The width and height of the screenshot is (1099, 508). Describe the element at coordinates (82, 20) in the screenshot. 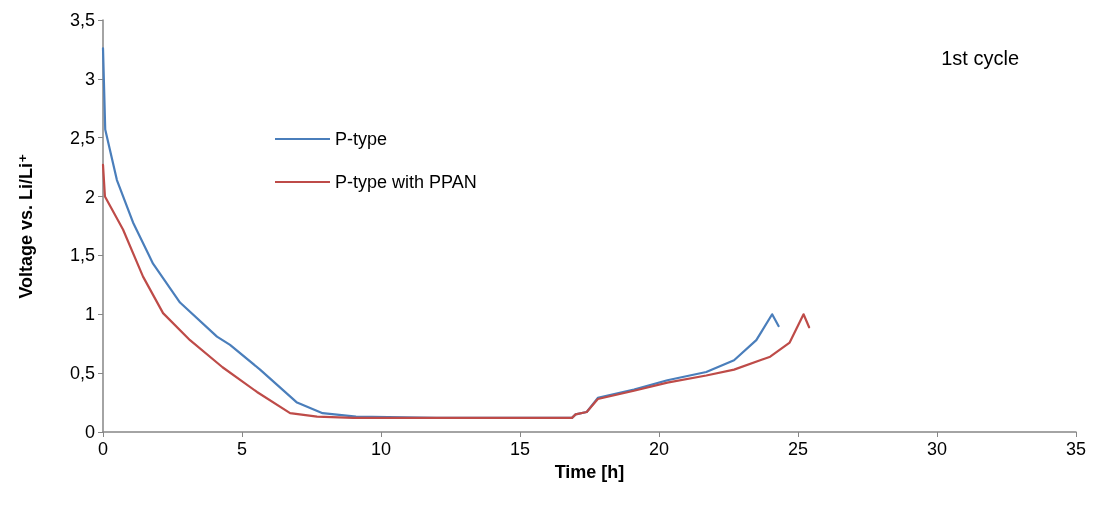

I see `y-tick-label: 3,5` at that location.